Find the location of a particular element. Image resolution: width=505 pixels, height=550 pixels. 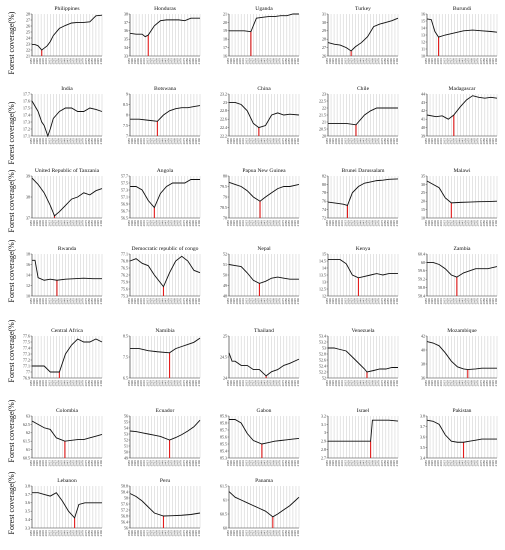

y-tick-label: 17 is located at coordinates (225, 47).